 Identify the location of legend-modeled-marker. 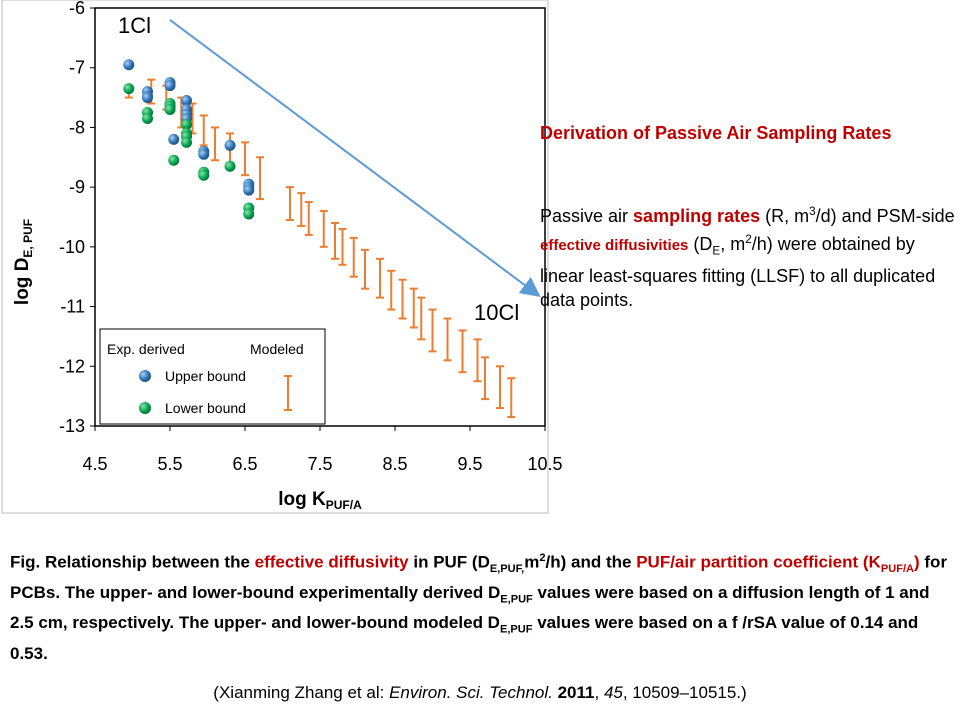
(288, 393).